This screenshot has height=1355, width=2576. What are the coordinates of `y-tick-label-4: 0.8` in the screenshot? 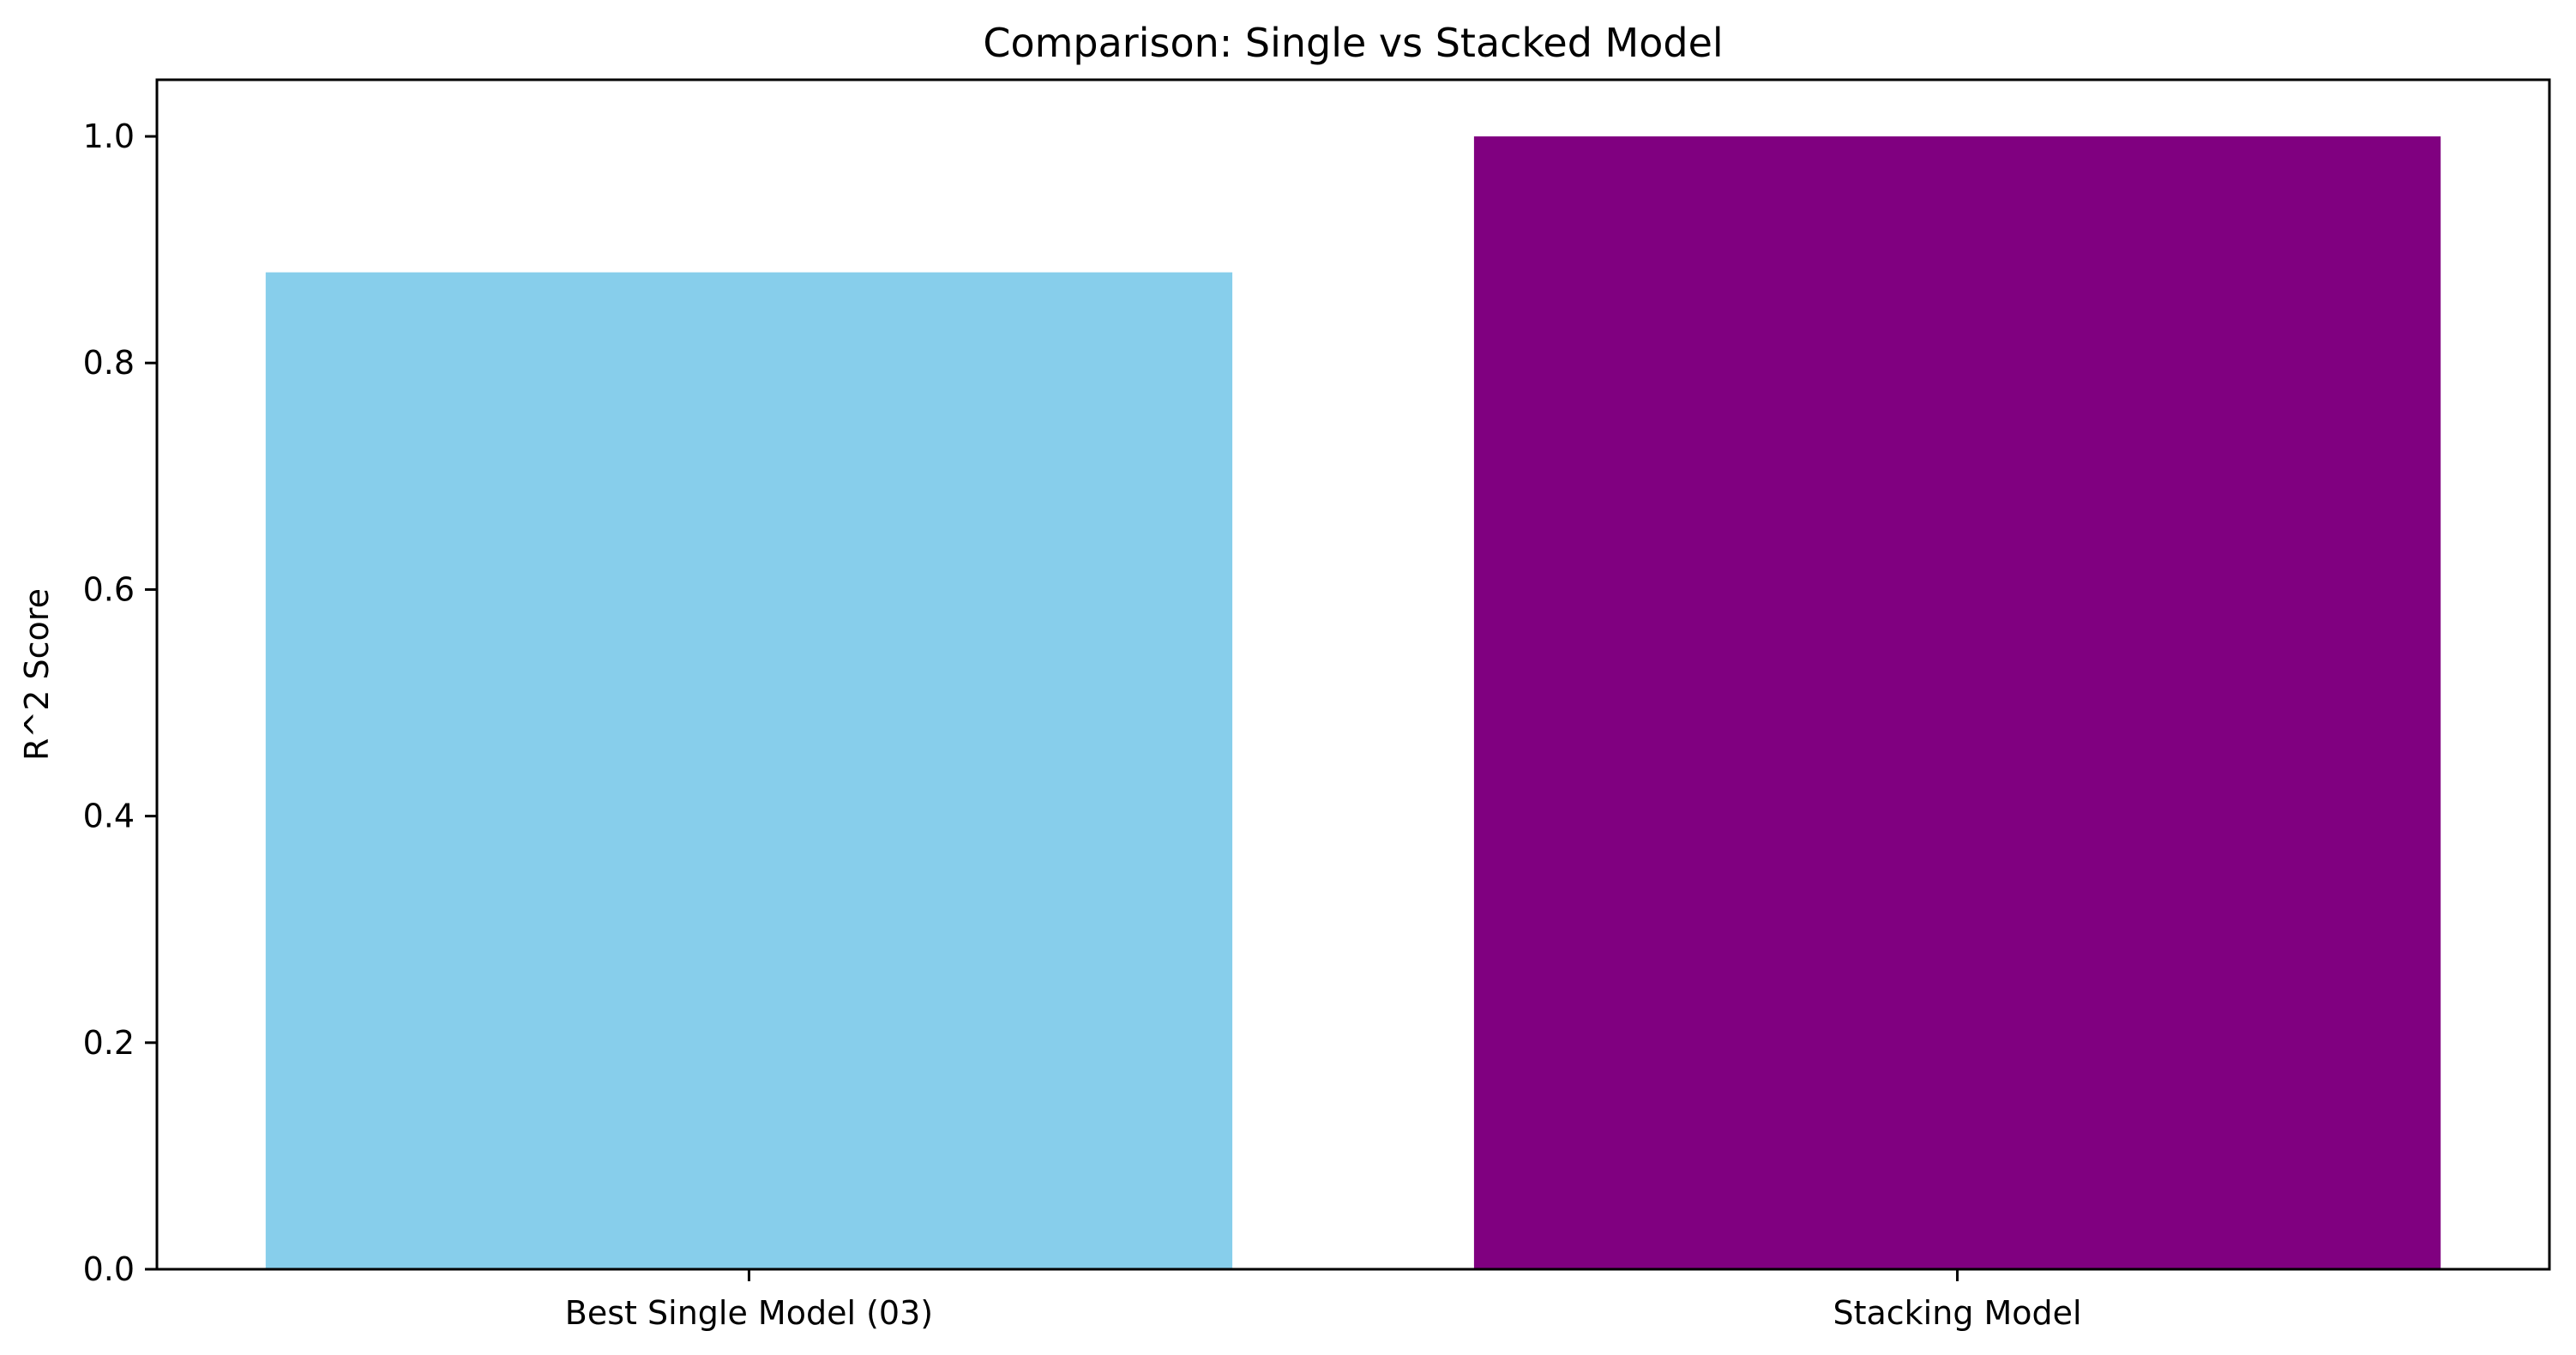 It's located at (109, 363).